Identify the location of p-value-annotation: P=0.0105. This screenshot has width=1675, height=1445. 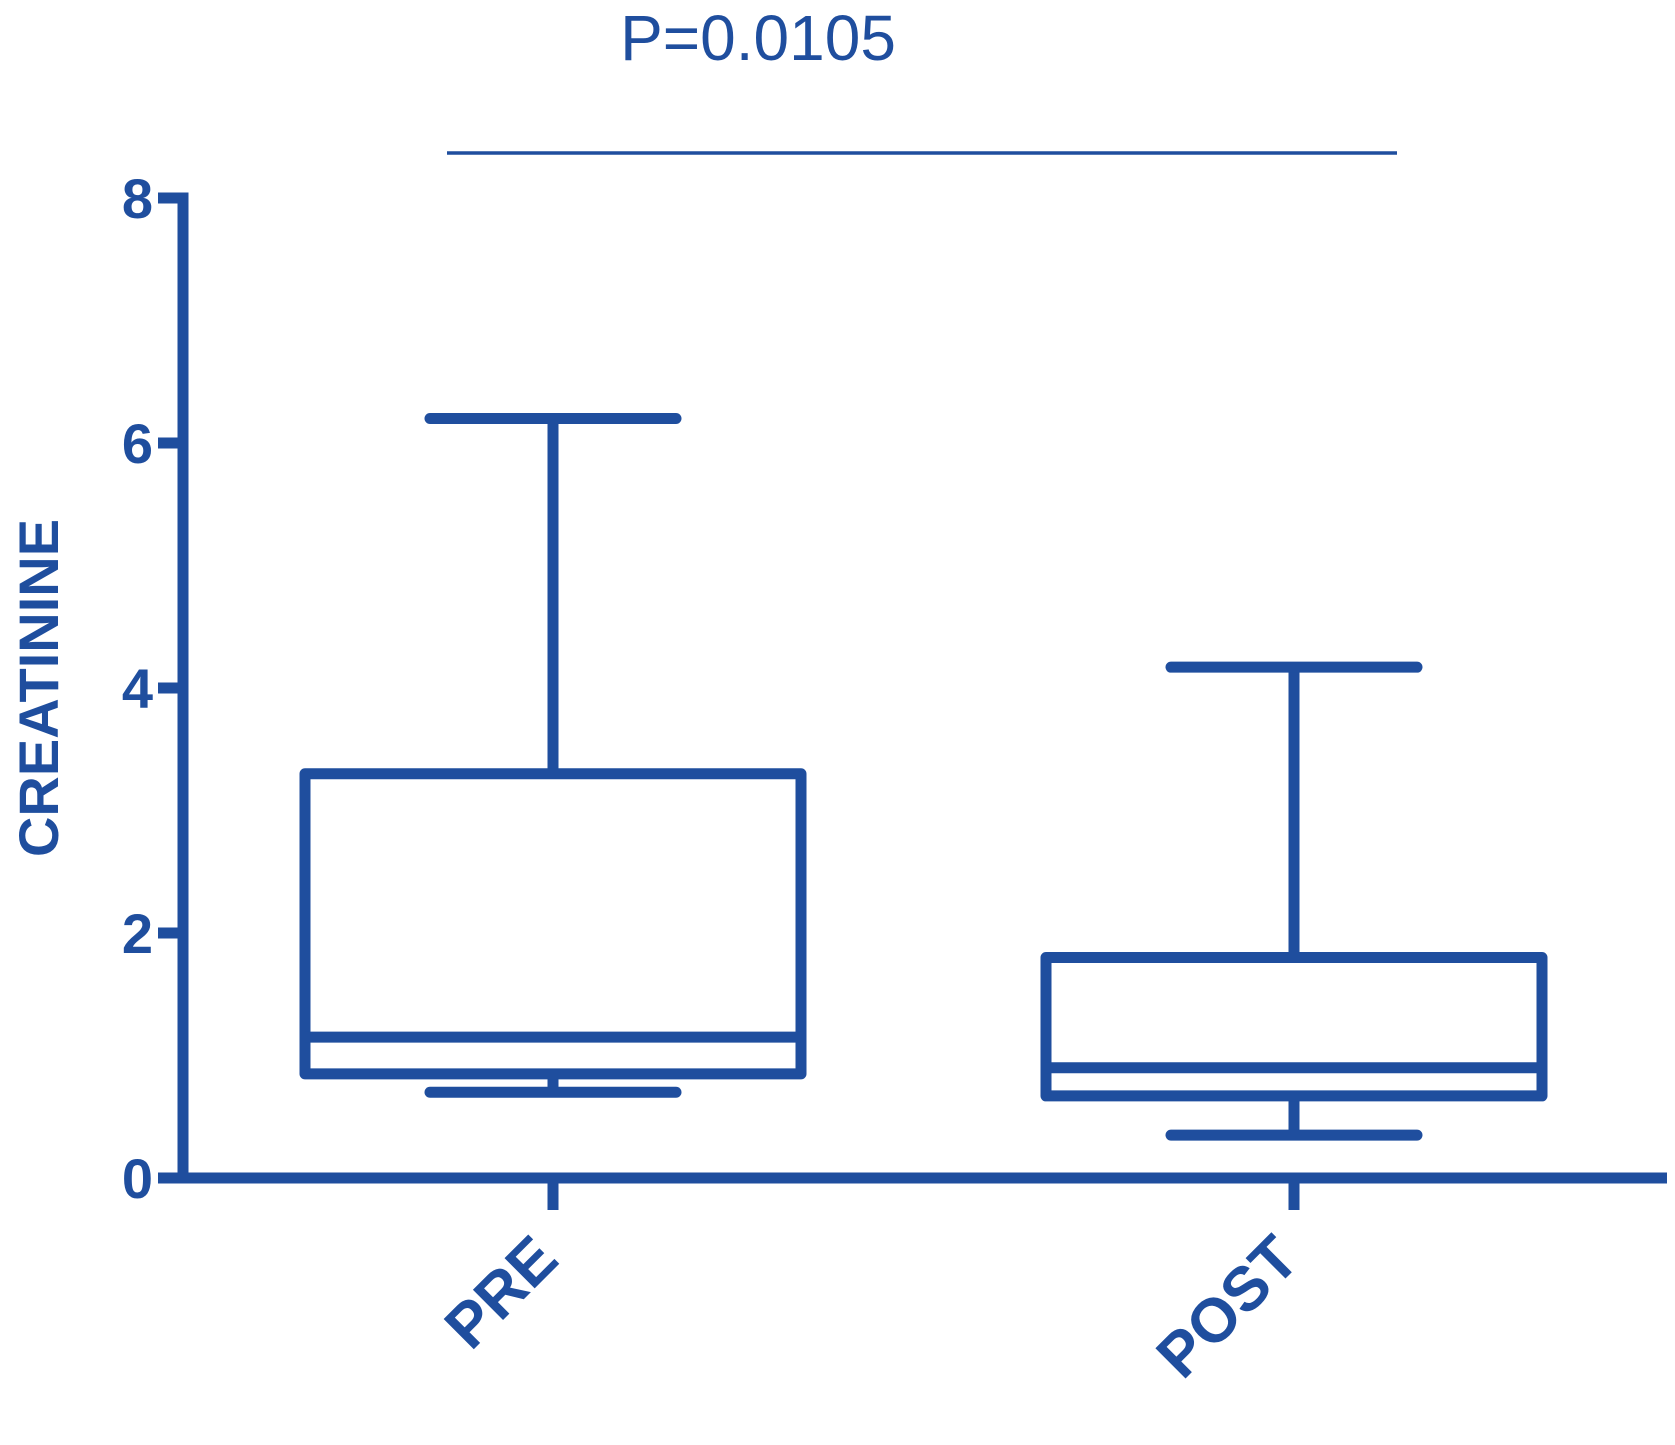
(758, 38).